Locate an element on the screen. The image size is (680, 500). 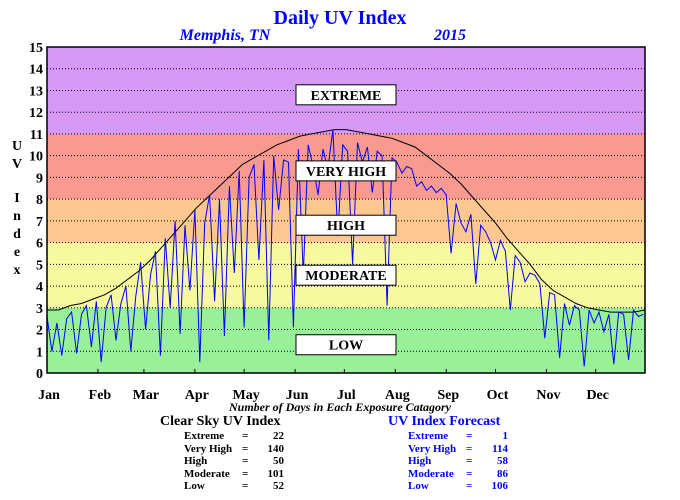
x-tick-label: Jan is located at coordinates (49, 395).